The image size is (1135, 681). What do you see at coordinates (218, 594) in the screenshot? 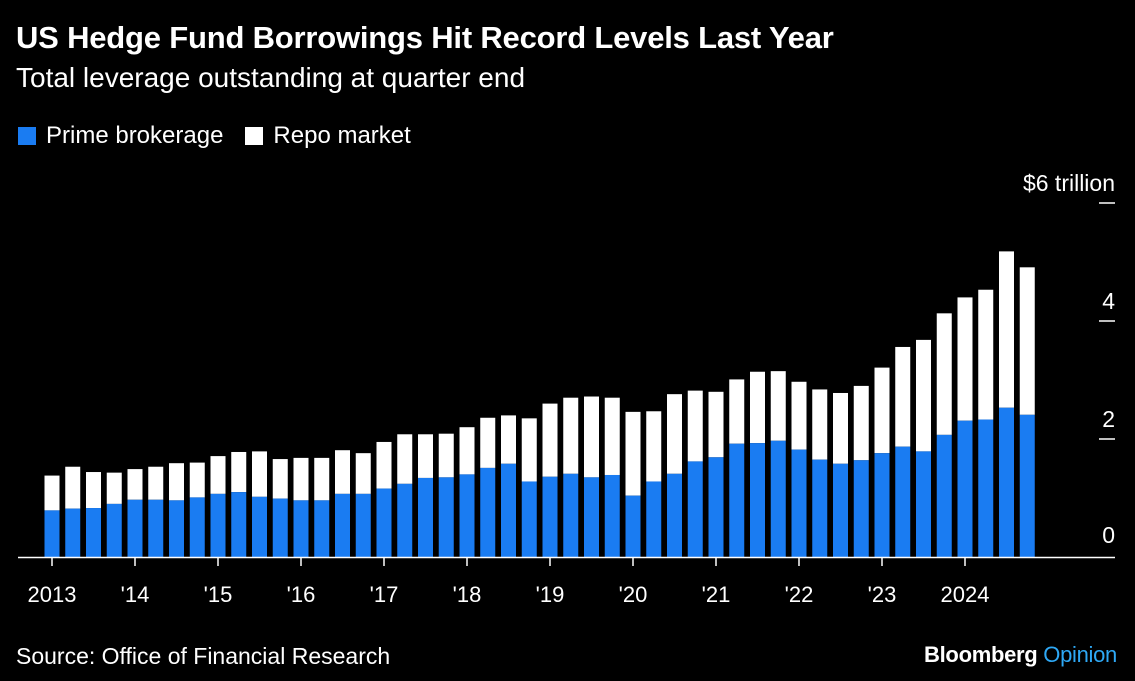
I see `x-tick-label: '15` at bounding box center [218, 594].